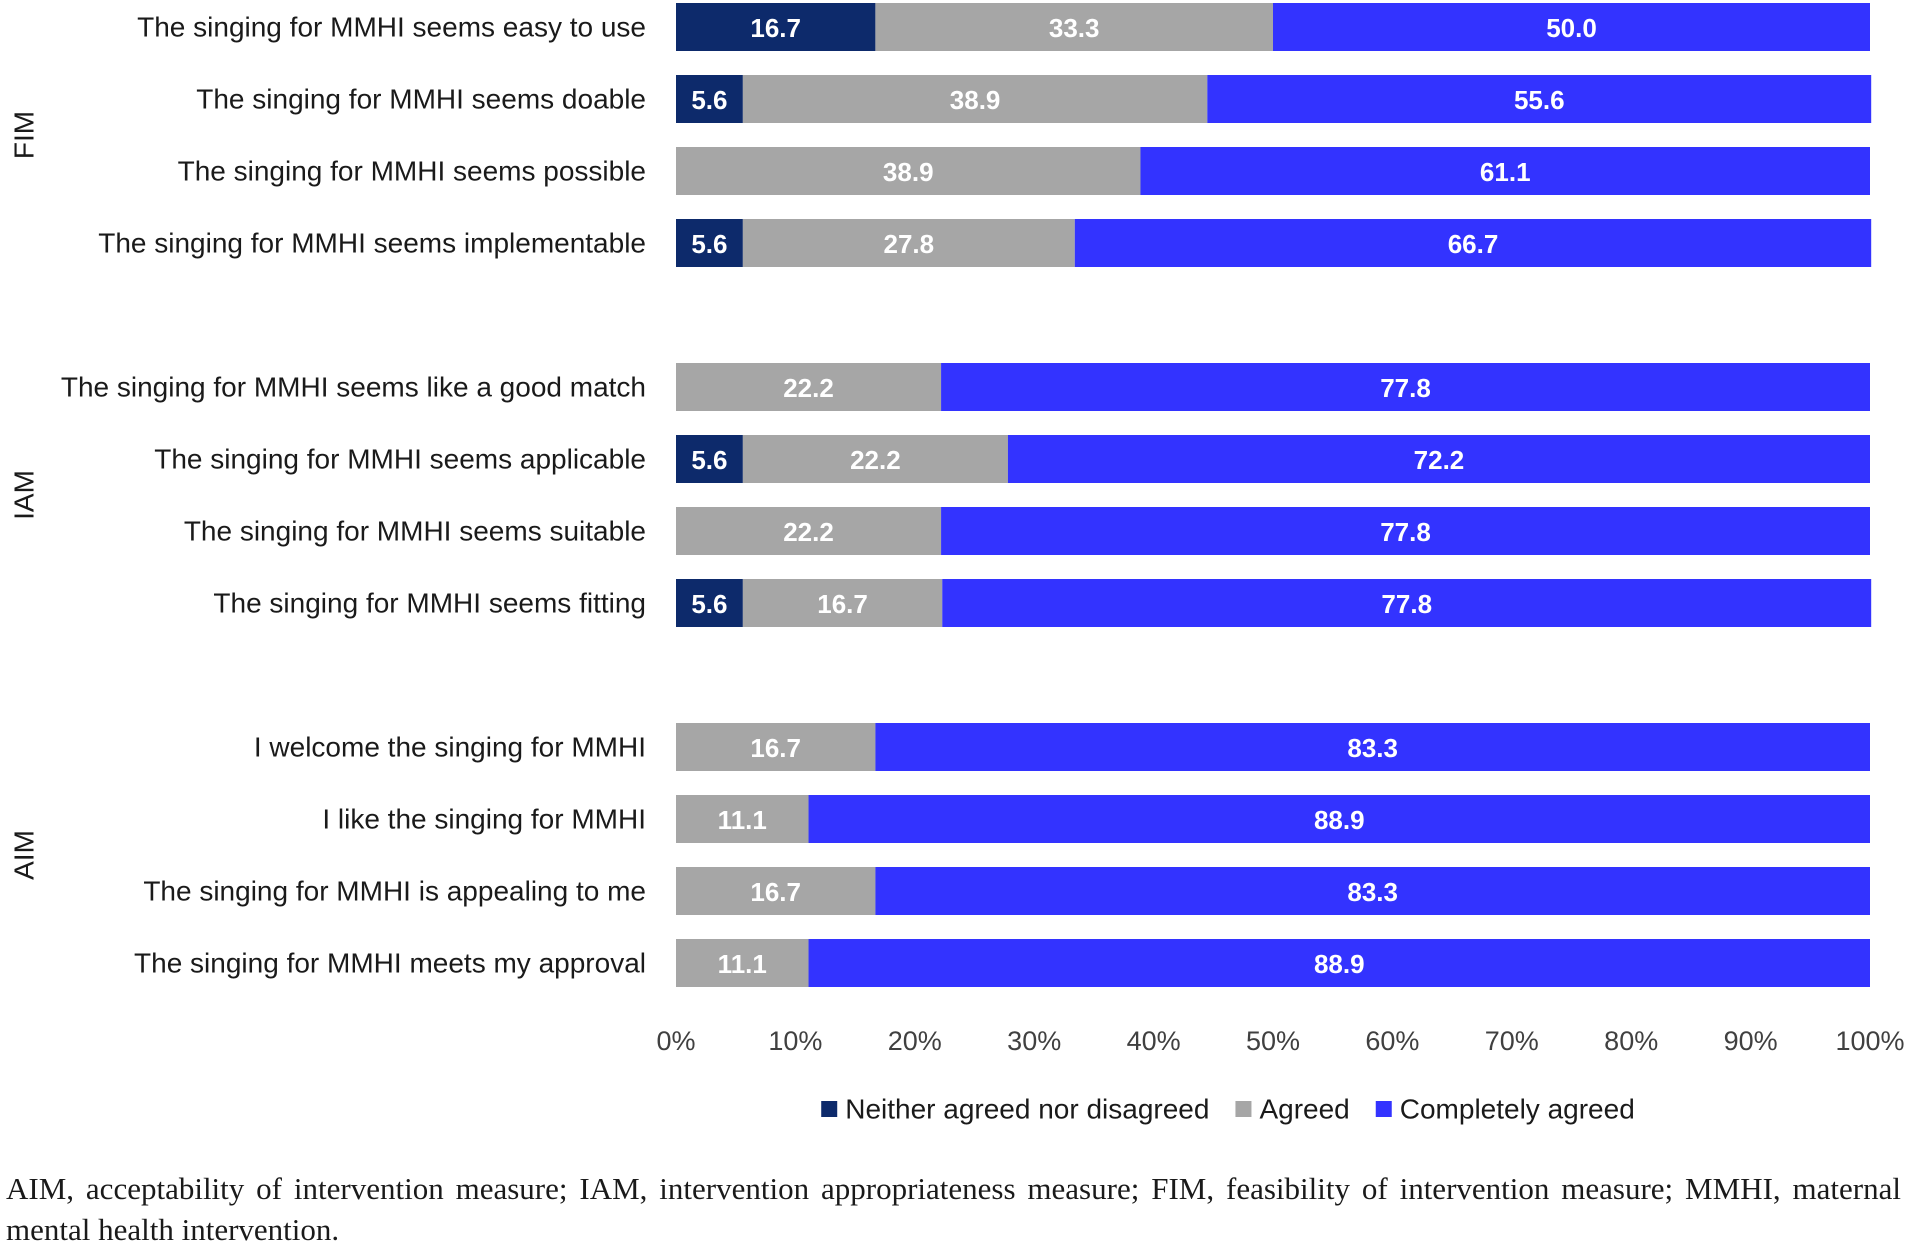 Image resolution: width=1907 pixels, height=1250 pixels. I want to click on legend-label: Neither agreed nor disagreed, so click(1027, 1109).